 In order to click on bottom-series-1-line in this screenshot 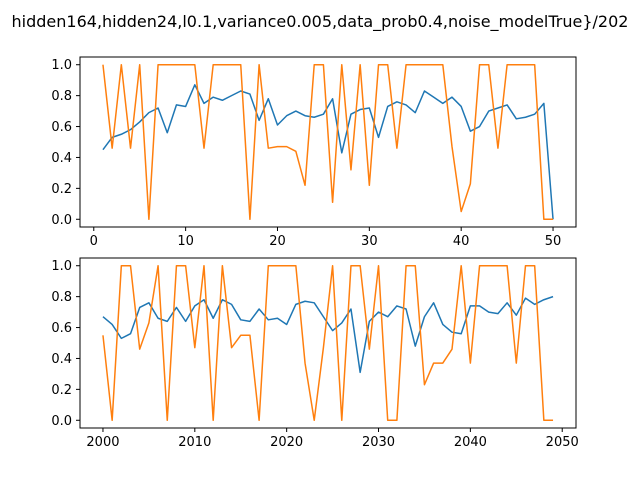, I will do `click(328, 334)`.